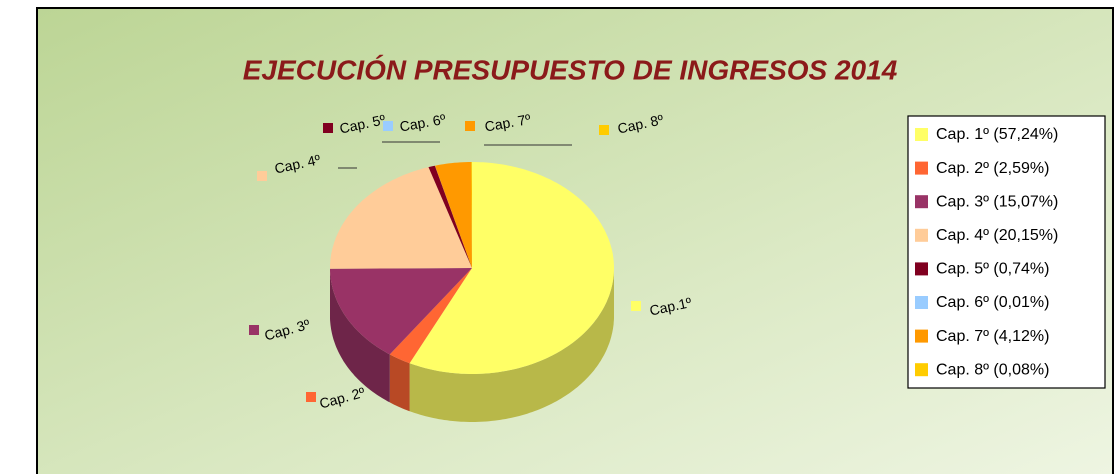 This screenshot has width=1116, height=474. I want to click on legend-label: Cap. 7º (4,12%), so click(992, 336).